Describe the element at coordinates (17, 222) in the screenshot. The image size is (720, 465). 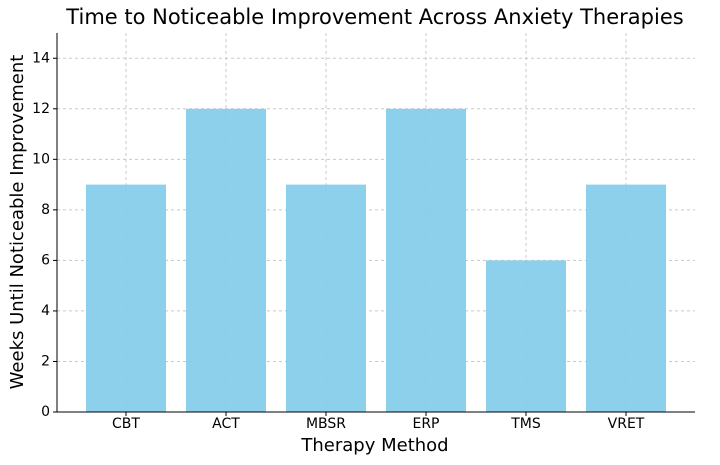
I see `y-axis-label: Weeks Until Noticeable Improvement` at that location.